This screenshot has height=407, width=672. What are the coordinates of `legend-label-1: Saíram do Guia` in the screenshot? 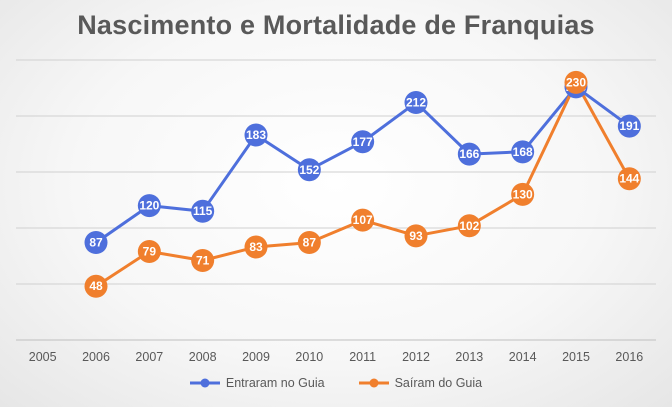 It's located at (438, 383).